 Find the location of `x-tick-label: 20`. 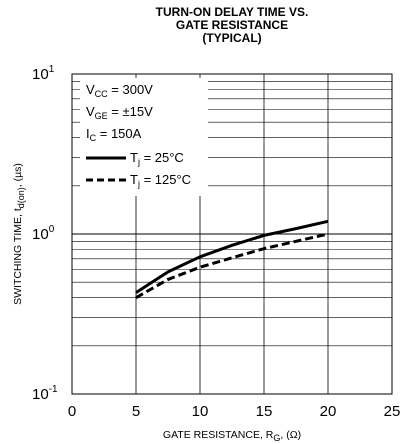

x-tick-label: 20 is located at coordinates (328, 411).